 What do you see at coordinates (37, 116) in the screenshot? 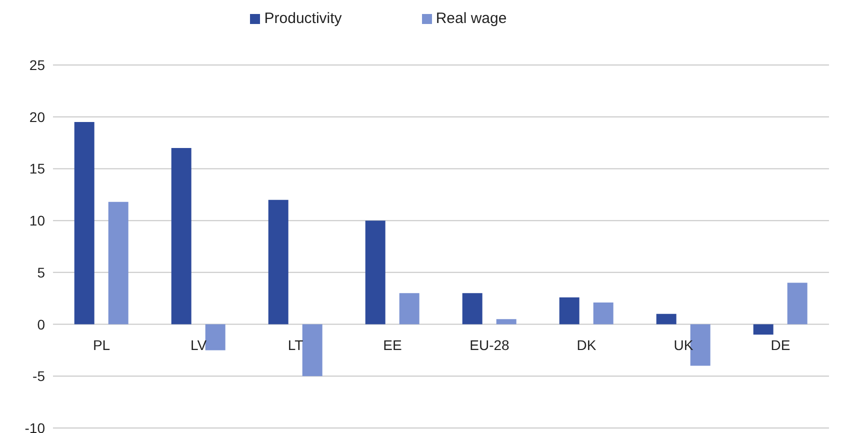
I see `y-tick-label: 20` at bounding box center [37, 116].